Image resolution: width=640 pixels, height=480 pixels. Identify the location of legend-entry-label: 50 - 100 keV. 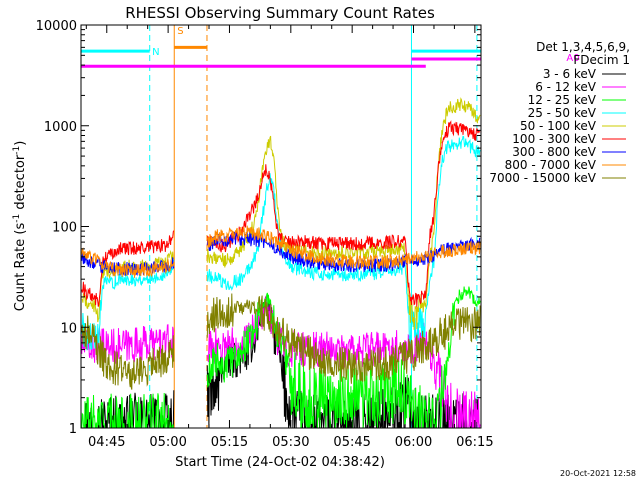
(558, 126).